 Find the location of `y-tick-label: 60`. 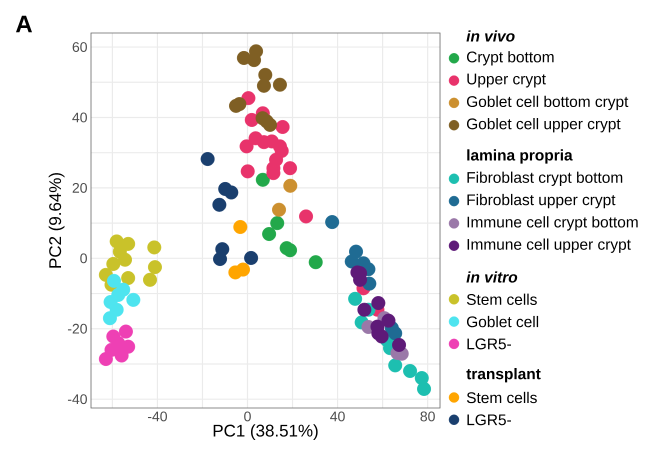

y-tick-label: 60 is located at coordinates (79, 47).